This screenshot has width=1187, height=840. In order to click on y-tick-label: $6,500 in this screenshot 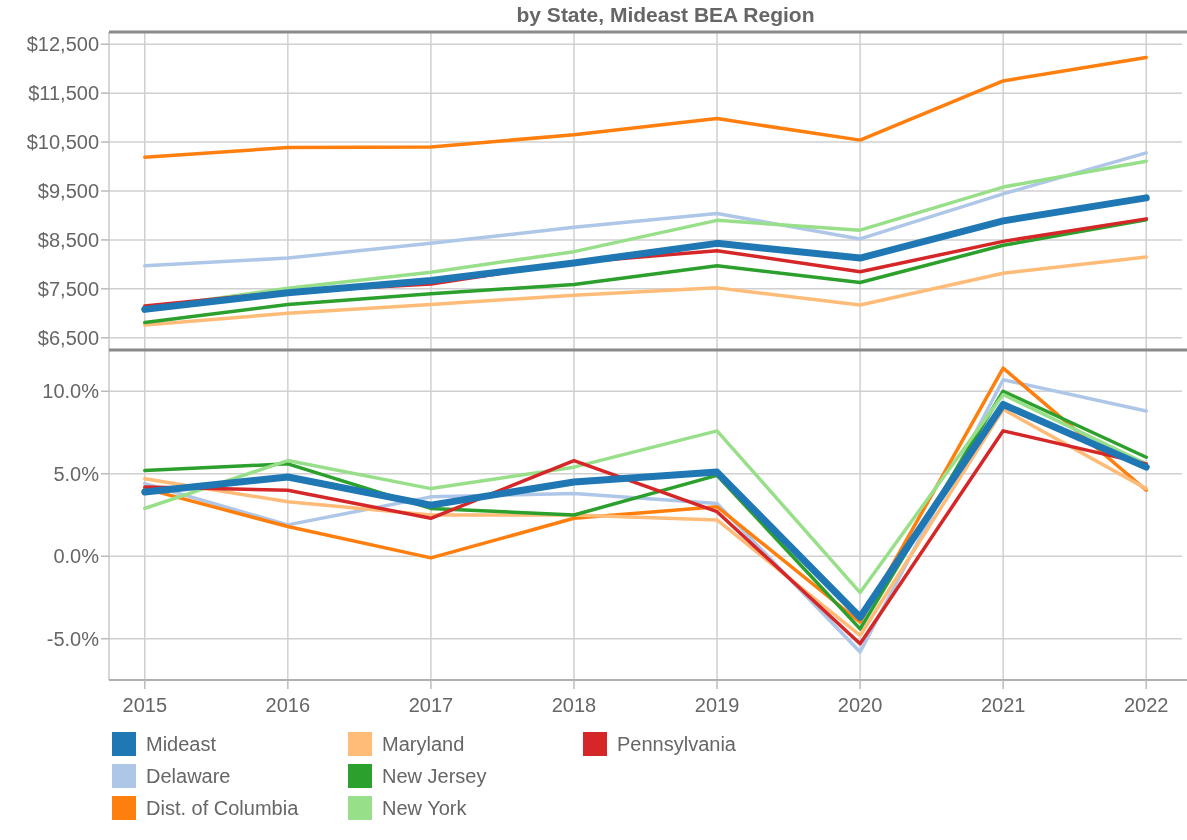, I will do `click(68, 337)`.